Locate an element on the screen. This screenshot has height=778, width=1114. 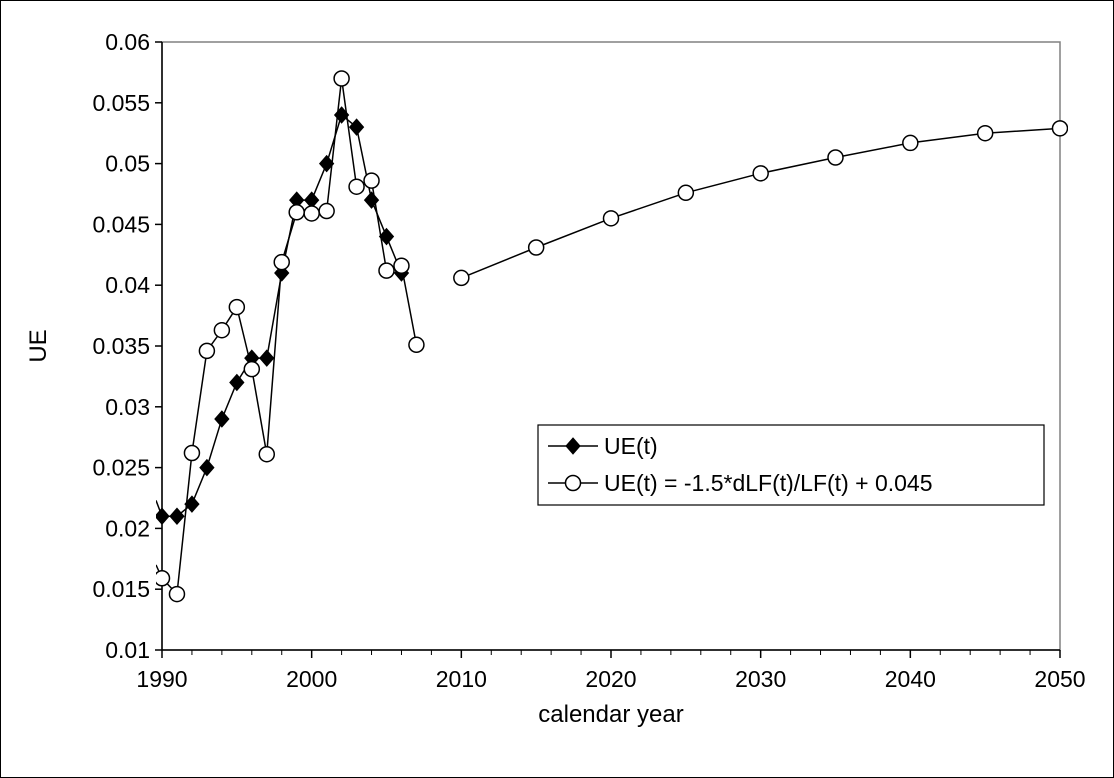
y-tick-label: 0.025 is located at coordinates (121, 468).